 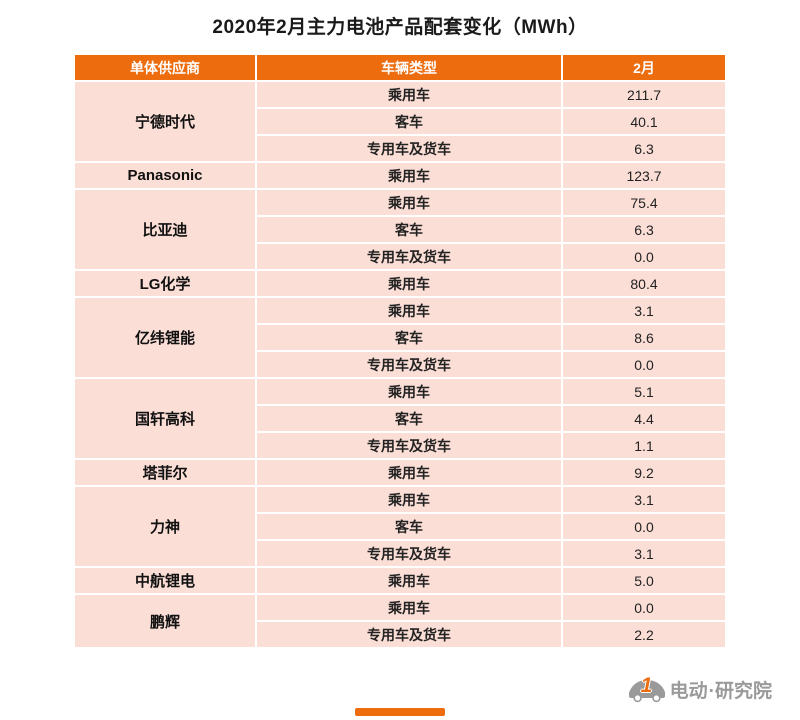 I want to click on table-row: 客车 4.4, so click(x=400, y=418).